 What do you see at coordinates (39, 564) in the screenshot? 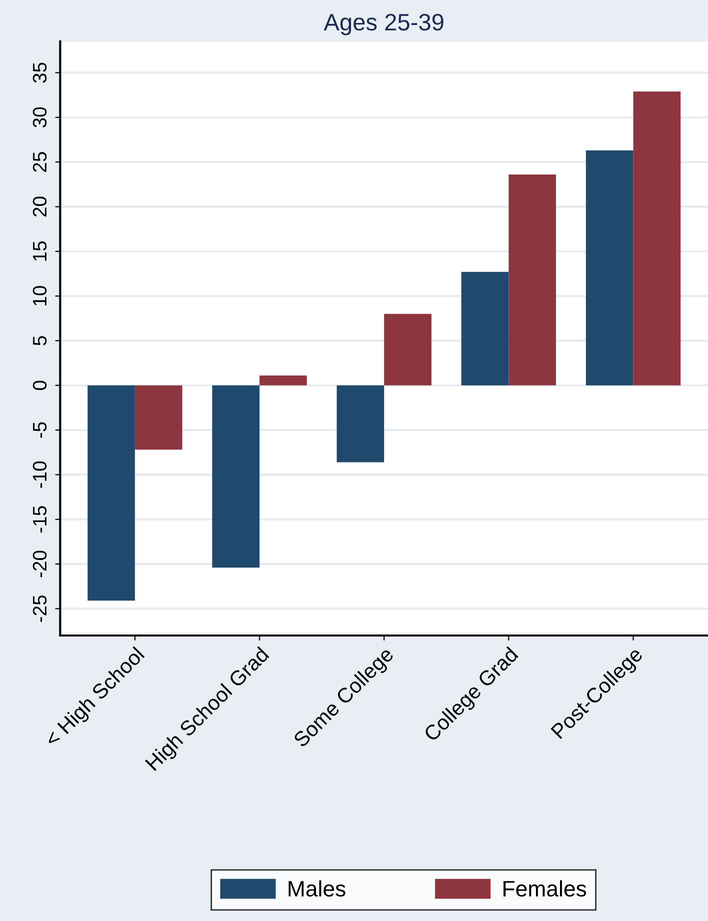
I see `y-tick-label: -20` at bounding box center [39, 564].